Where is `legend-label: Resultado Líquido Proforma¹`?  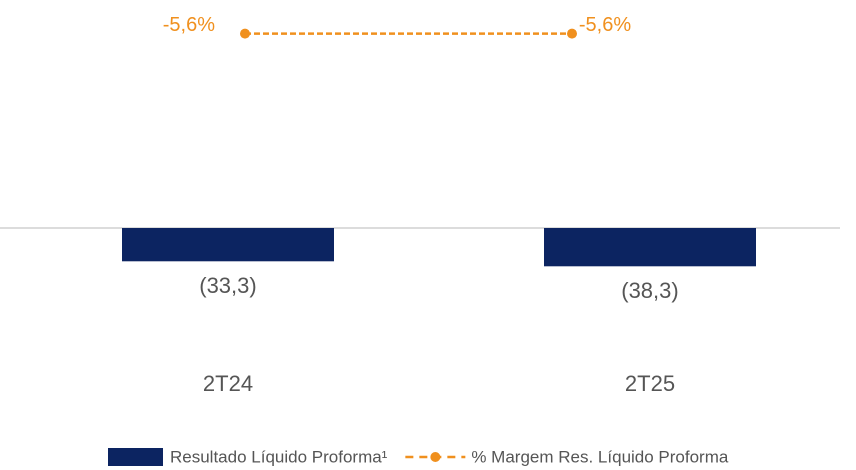
legend-label: Resultado Líquido Proforma¹ is located at coordinates (279, 456).